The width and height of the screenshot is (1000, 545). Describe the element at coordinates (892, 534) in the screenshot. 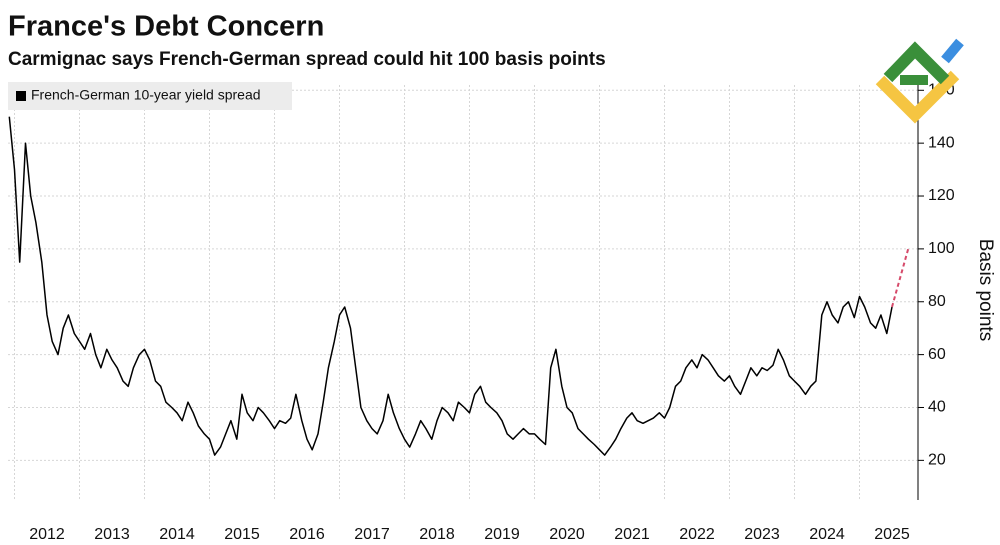

I see `x-tick-label: 2025` at that location.